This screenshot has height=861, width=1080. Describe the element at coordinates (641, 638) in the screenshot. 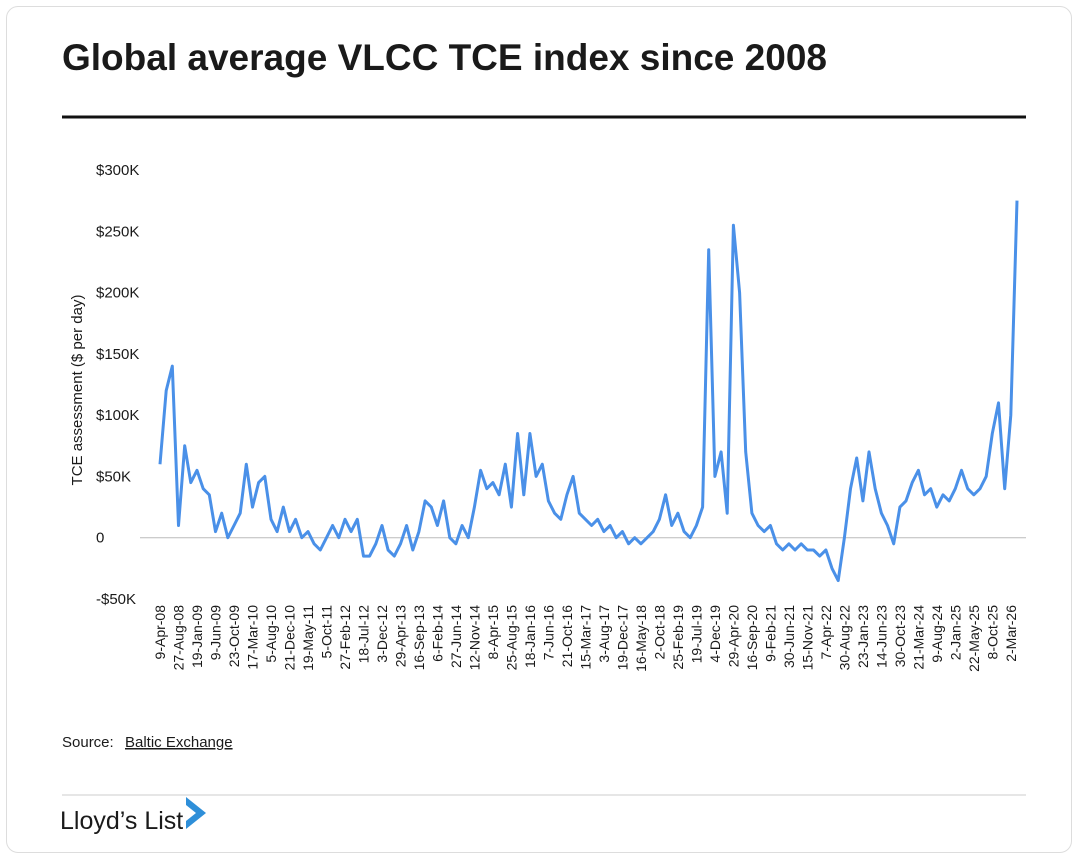

I see `x-tick-label: 16-May-18` at that location.